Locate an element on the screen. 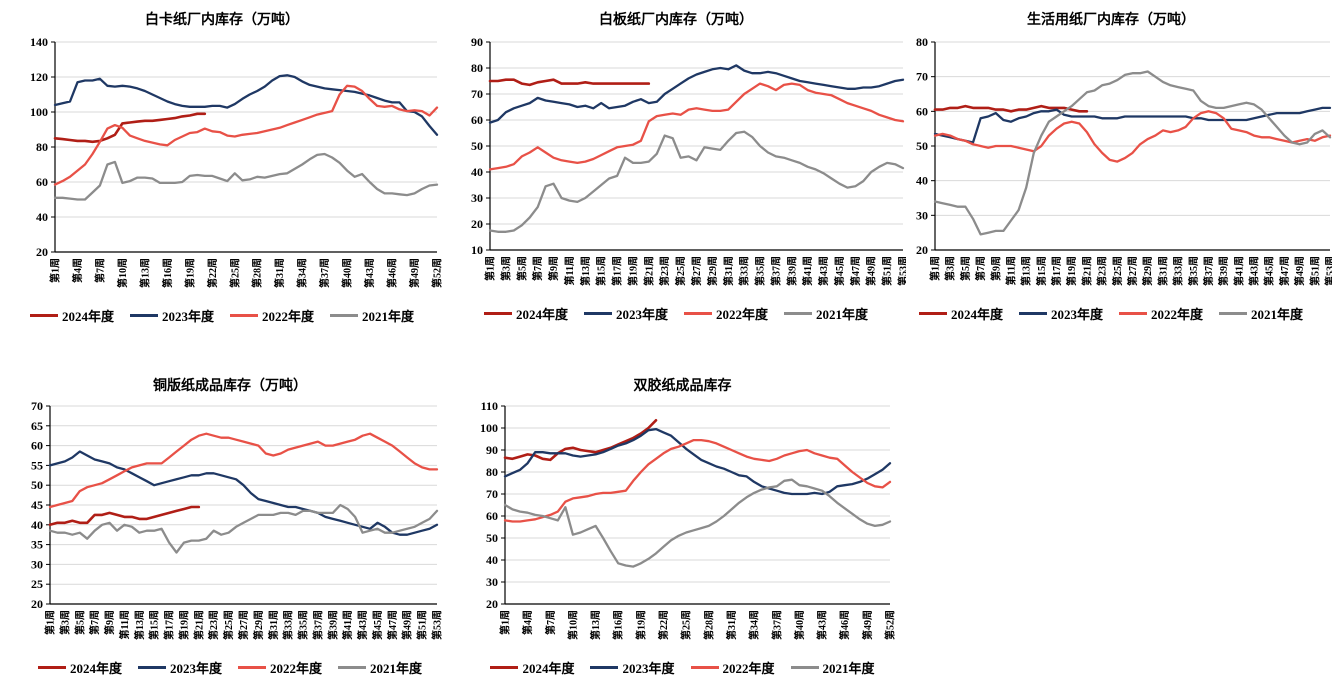 Image resolution: width=1332 pixels, height=677 pixels. legend-item-2022: 2022年度 is located at coordinates (272, 315).